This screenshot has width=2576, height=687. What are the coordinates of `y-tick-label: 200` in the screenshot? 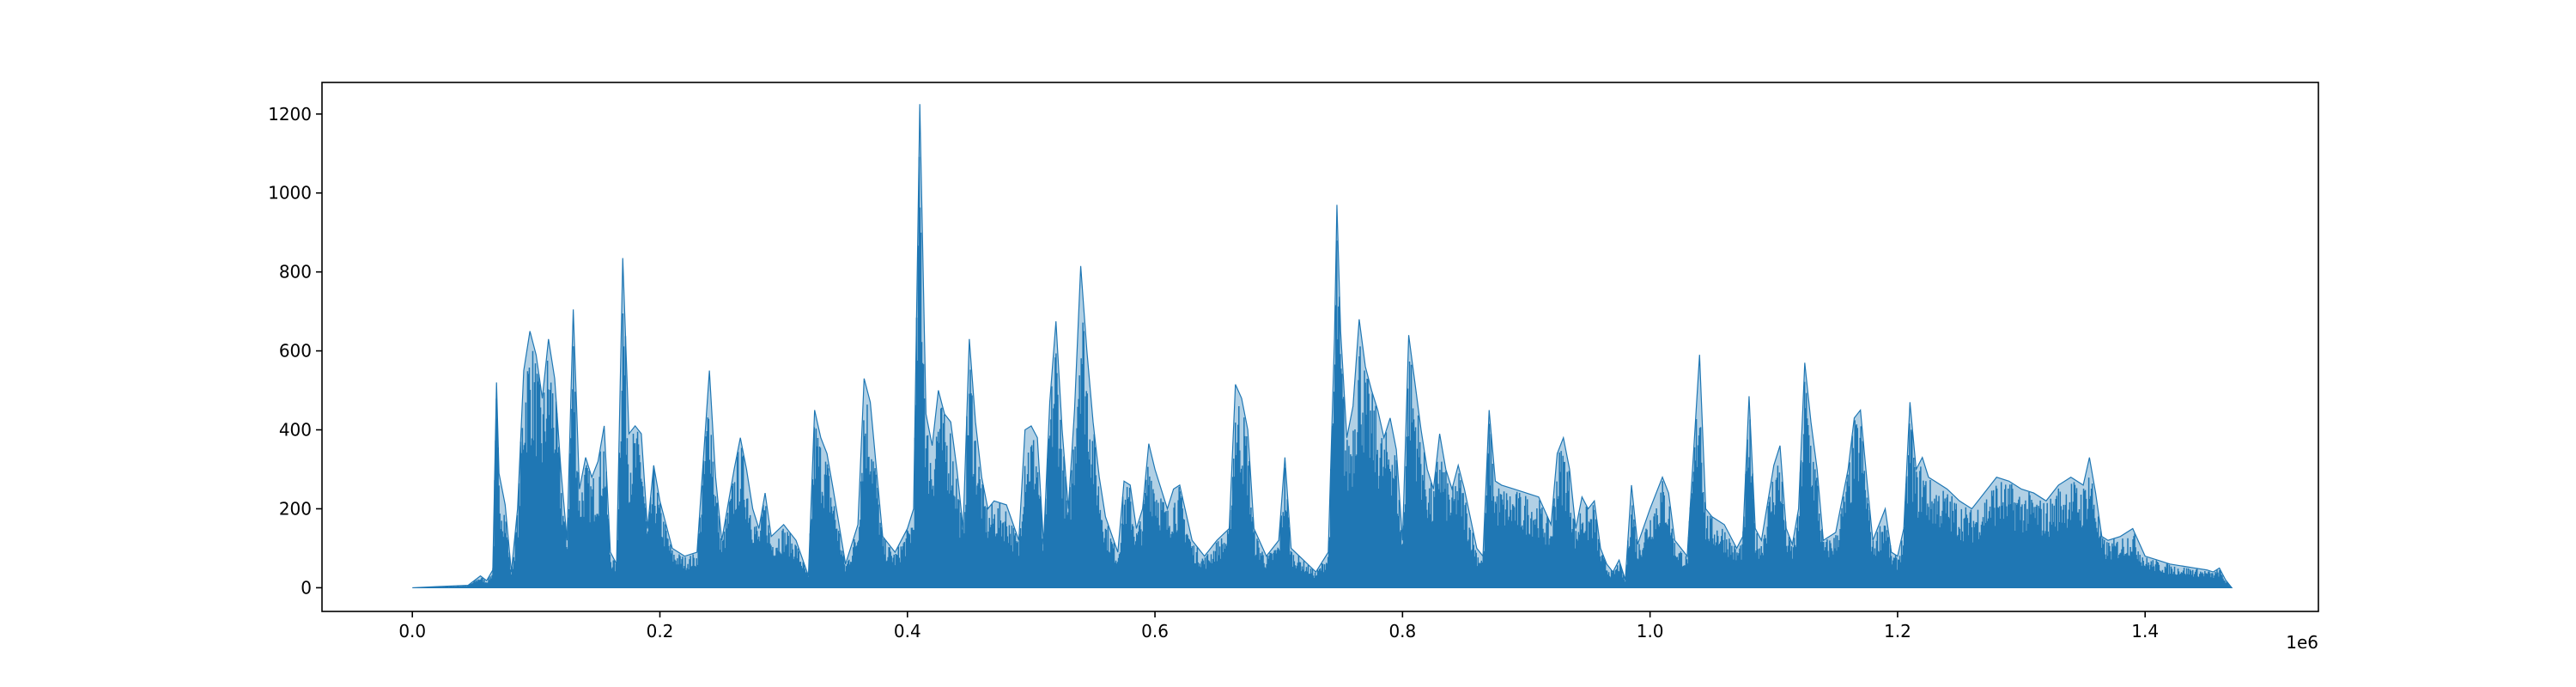 It's located at (295, 508).